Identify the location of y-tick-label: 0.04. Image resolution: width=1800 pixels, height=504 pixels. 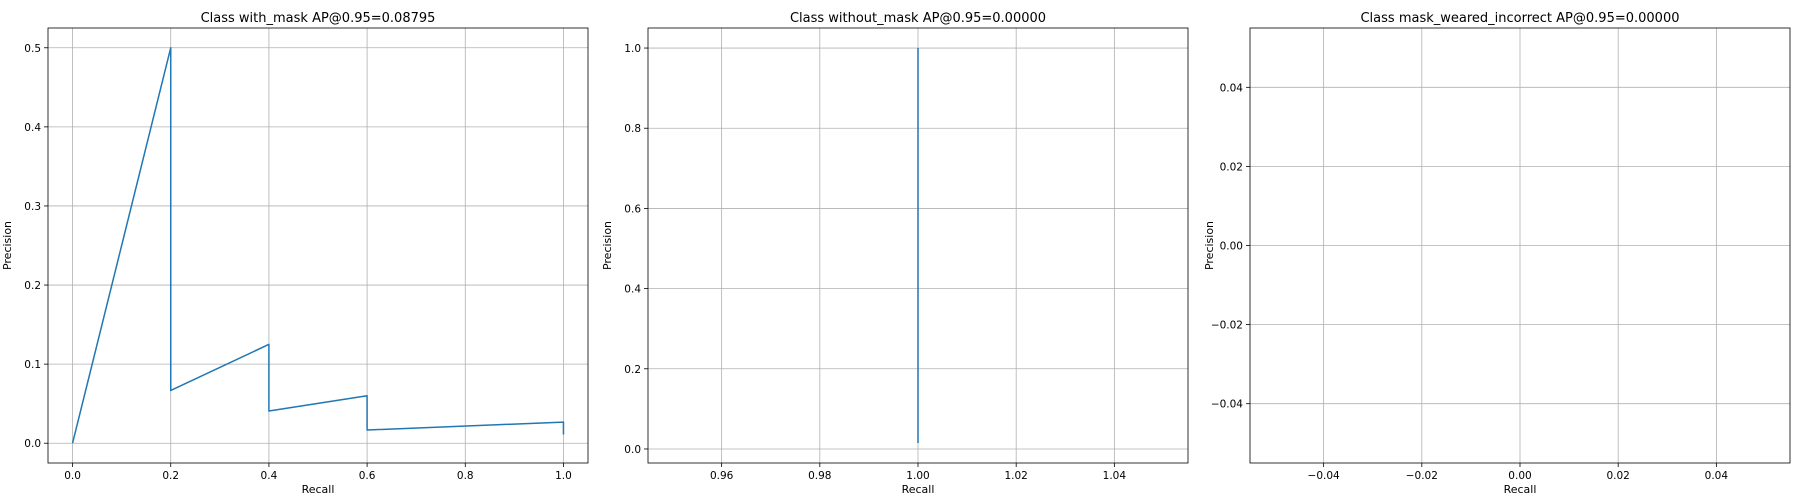
(1232, 88).